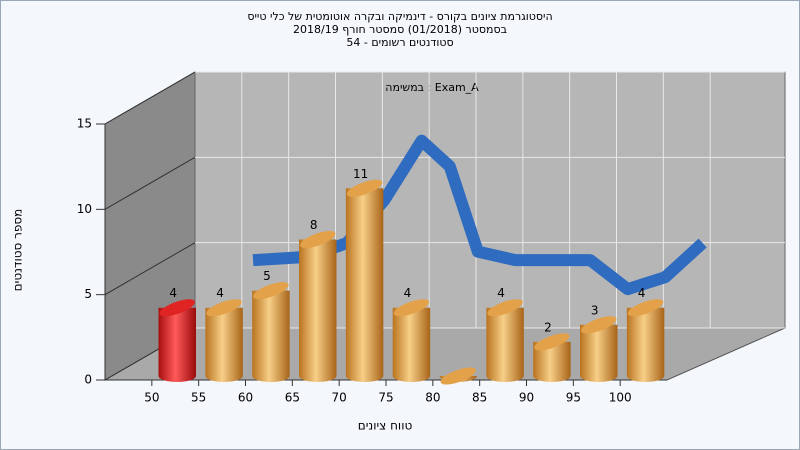 This screenshot has width=800, height=450. I want to click on x-tick-label: 75, so click(385, 398).